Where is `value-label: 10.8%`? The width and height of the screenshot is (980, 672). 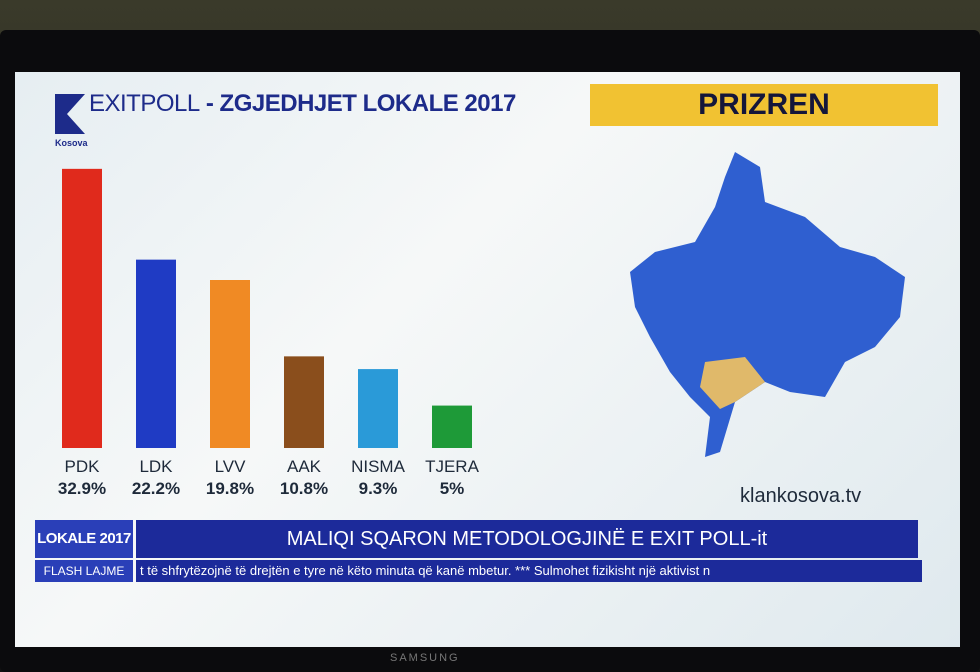 value-label: 10.8% is located at coordinates (304, 488).